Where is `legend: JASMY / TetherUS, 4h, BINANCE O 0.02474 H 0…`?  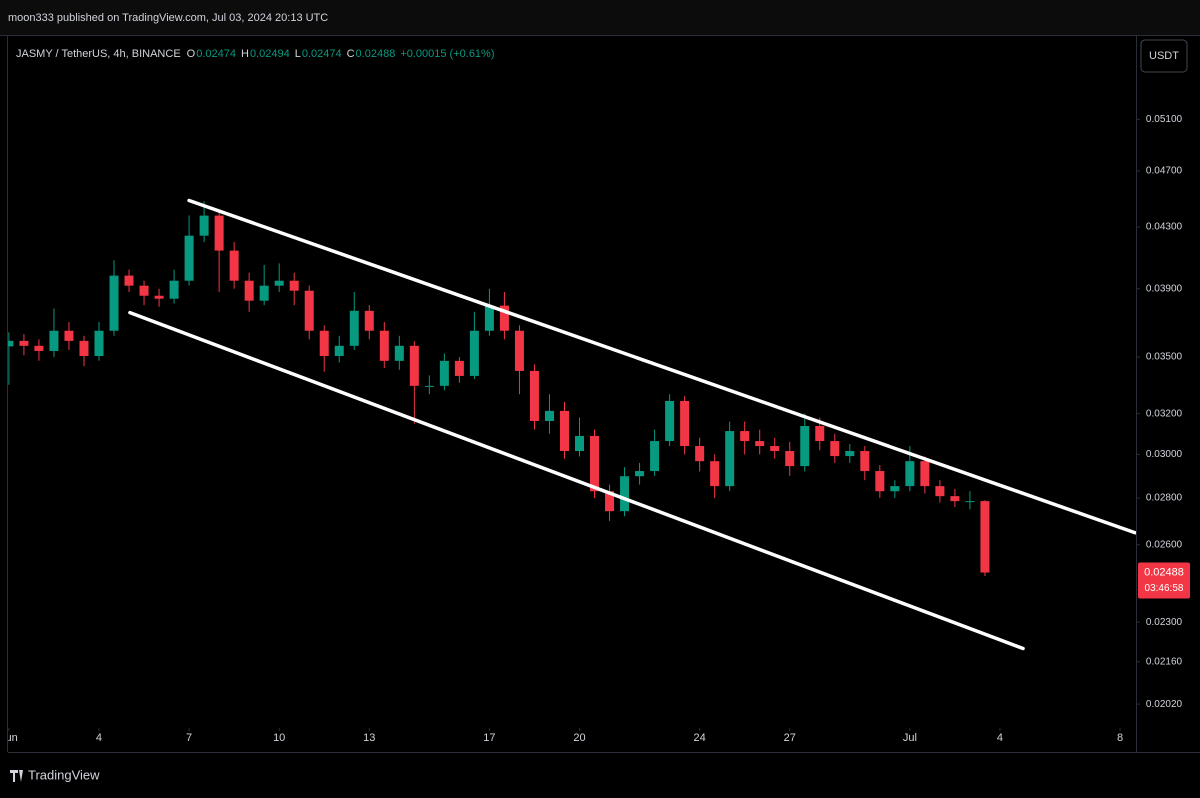 legend: JASMY / TetherUS, 4h, BINANCE O 0.02474 H 0… is located at coordinates (255, 54).